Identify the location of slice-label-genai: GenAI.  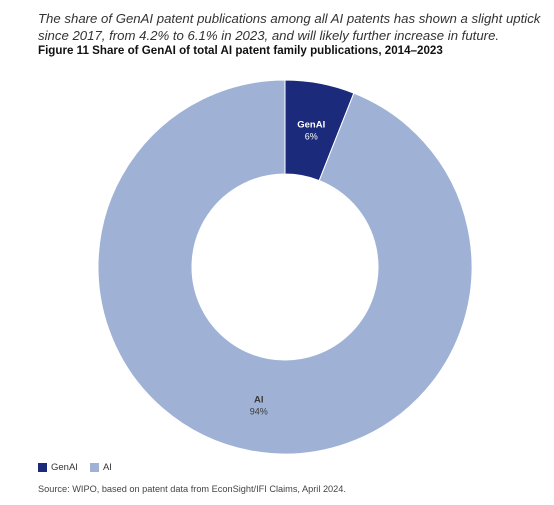
(311, 124).